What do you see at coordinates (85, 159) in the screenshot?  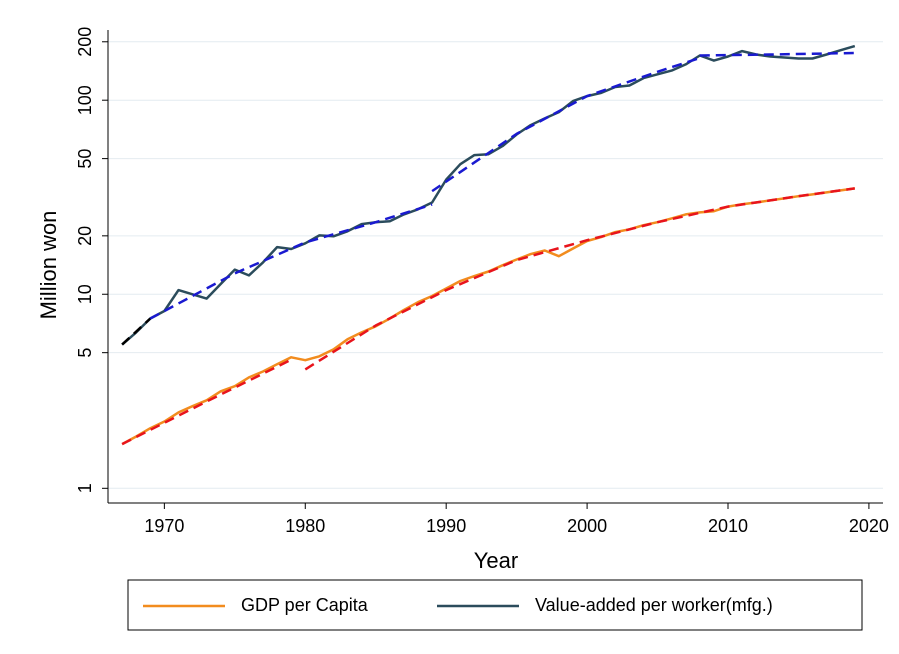 I see `y-tick-label: 50` at bounding box center [85, 159].